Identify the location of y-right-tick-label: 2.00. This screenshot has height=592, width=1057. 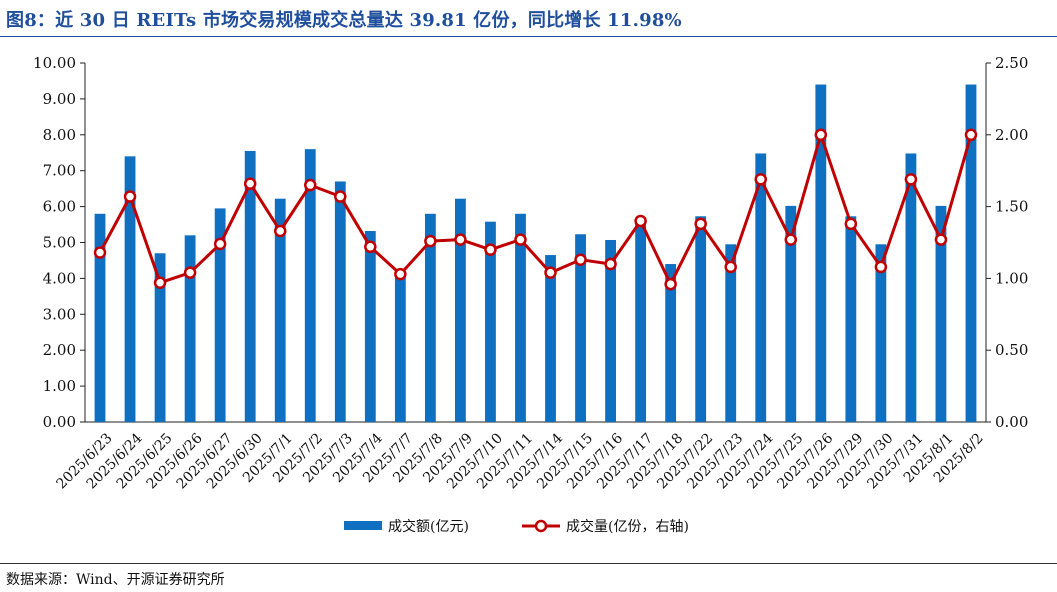
(1011, 135).